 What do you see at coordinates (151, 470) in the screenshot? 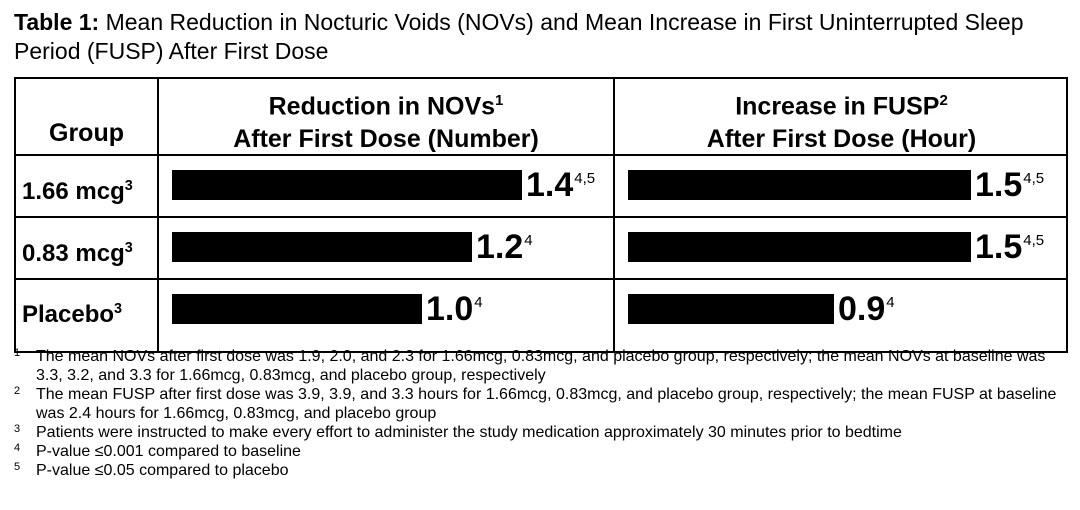
I see `footnote: 5 P-value ≤0.05 compared to placebo` at bounding box center [151, 470].